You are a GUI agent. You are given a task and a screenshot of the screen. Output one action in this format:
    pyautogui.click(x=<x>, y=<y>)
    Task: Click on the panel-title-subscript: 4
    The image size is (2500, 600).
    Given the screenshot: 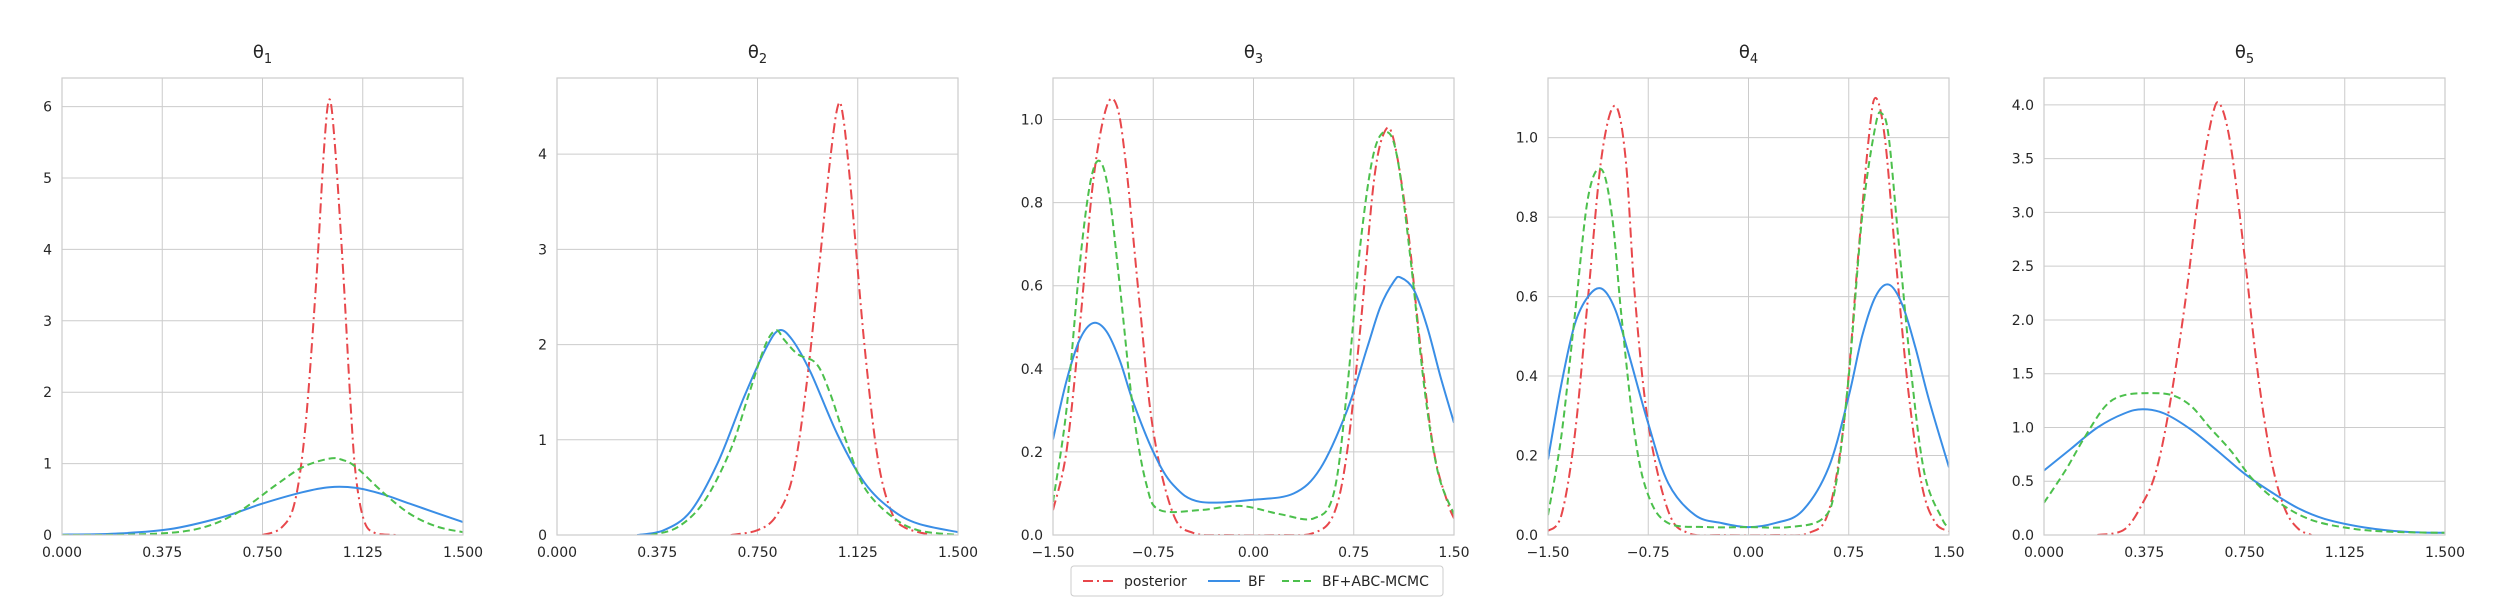 What is the action you would take?
    pyautogui.click(x=1754, y=59)
    